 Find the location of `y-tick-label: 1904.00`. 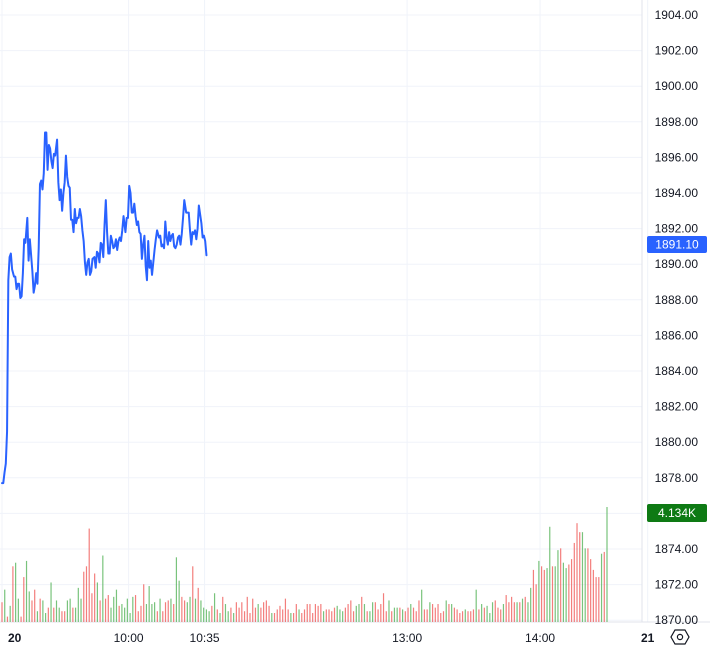

y-tick-label: 1904.00 is located at coordinates (677, 15).